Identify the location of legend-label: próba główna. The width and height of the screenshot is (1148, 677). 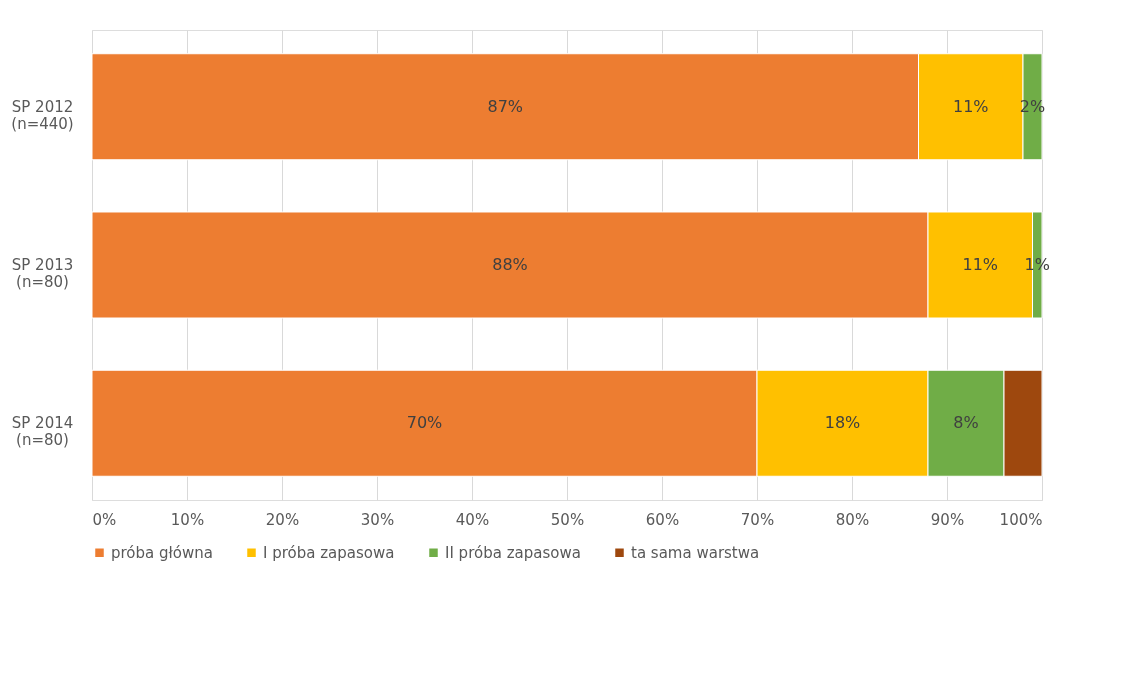
(162, 552).